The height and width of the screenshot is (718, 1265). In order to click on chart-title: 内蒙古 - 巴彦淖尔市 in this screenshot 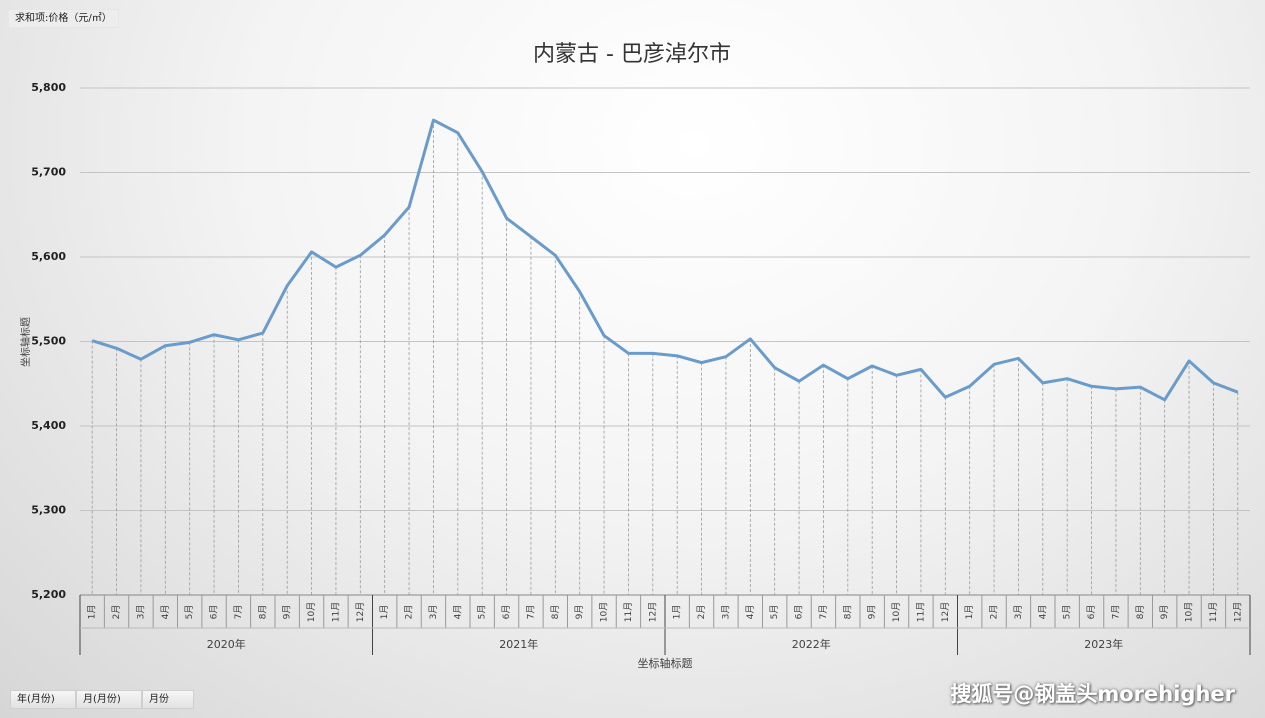, I will do `click(632, 54)`.